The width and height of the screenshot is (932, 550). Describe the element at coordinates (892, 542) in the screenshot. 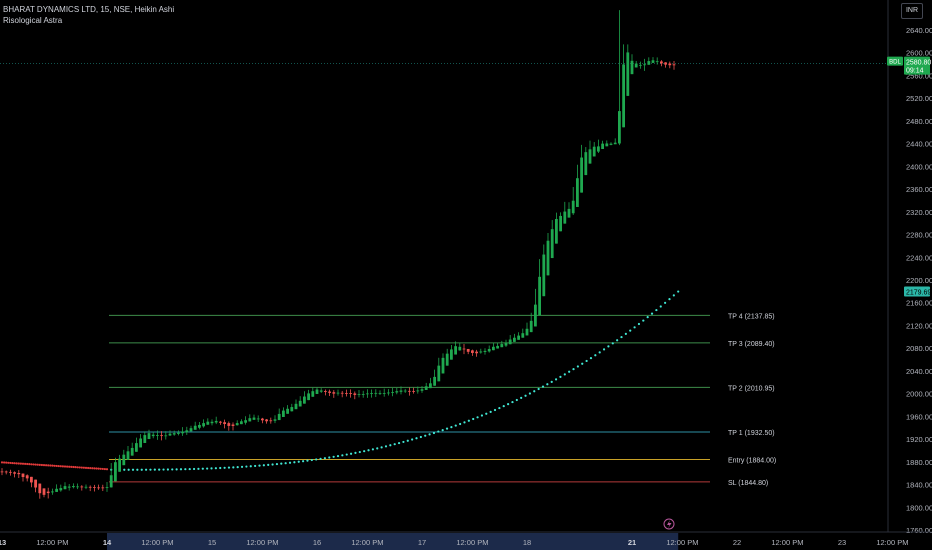

I see `time-tick-label: 12:00 PM` at that location.